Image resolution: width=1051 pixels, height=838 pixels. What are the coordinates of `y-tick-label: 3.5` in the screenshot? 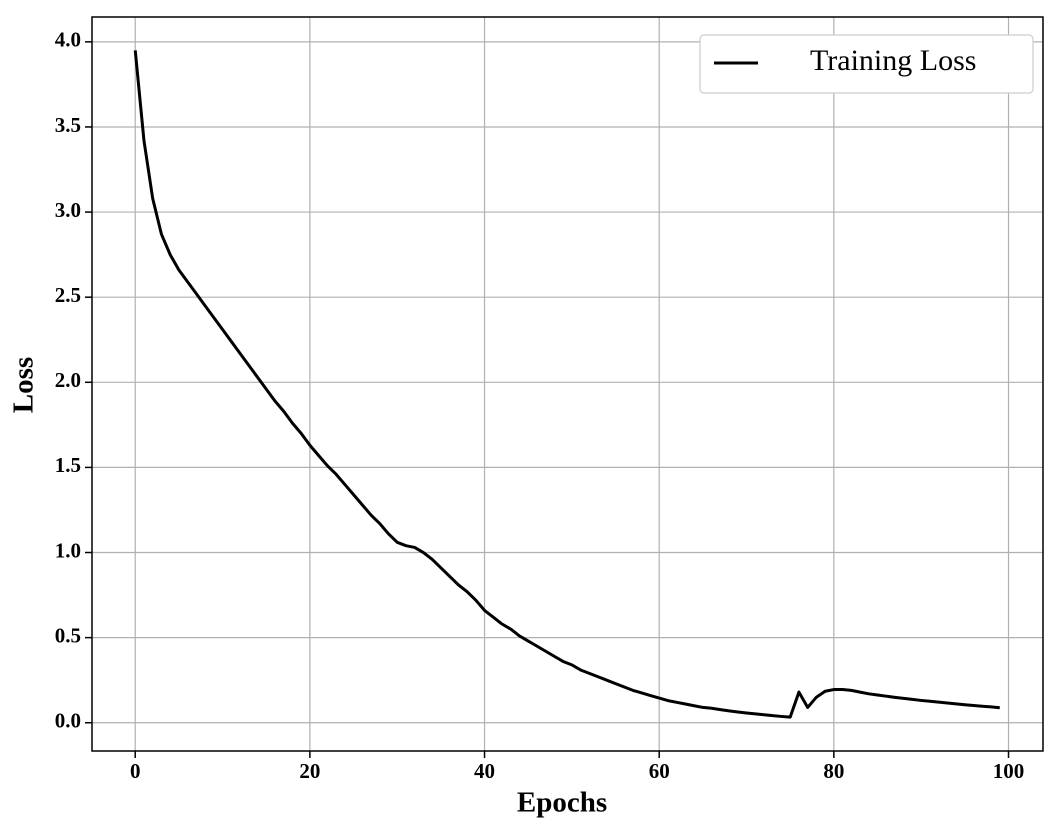 It's located at (68, 125).